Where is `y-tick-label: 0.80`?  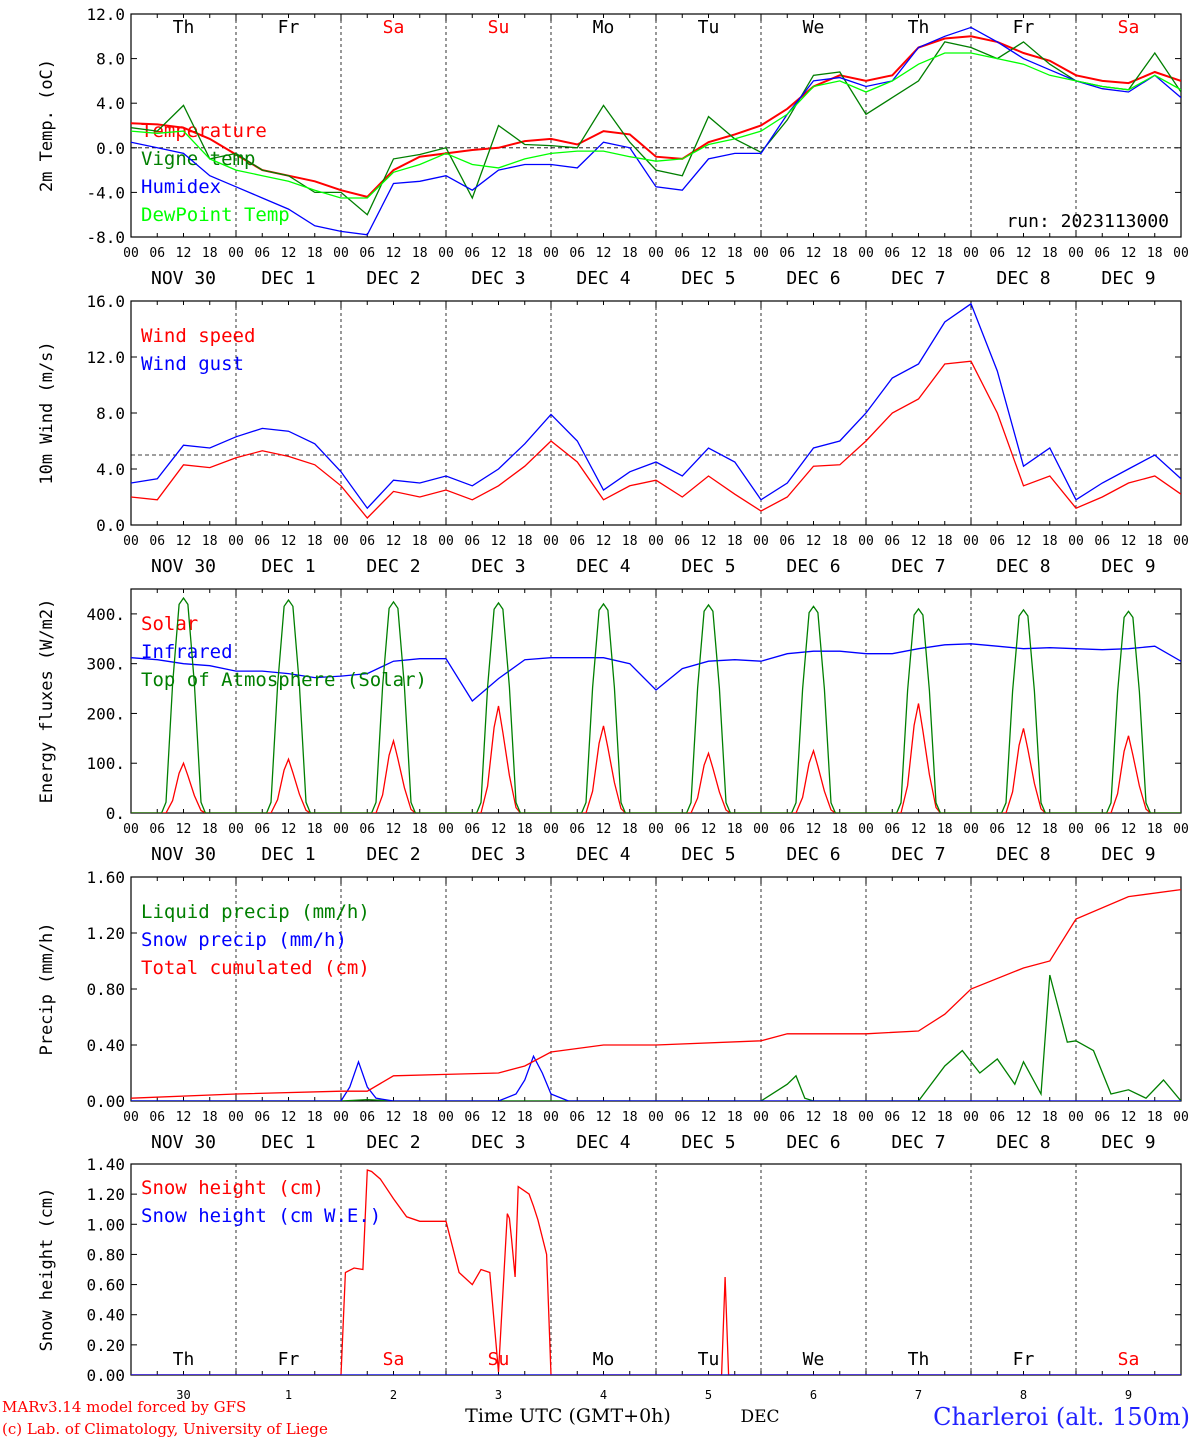 y-tick-label: 0.80 is located at coordinates (105, 989).